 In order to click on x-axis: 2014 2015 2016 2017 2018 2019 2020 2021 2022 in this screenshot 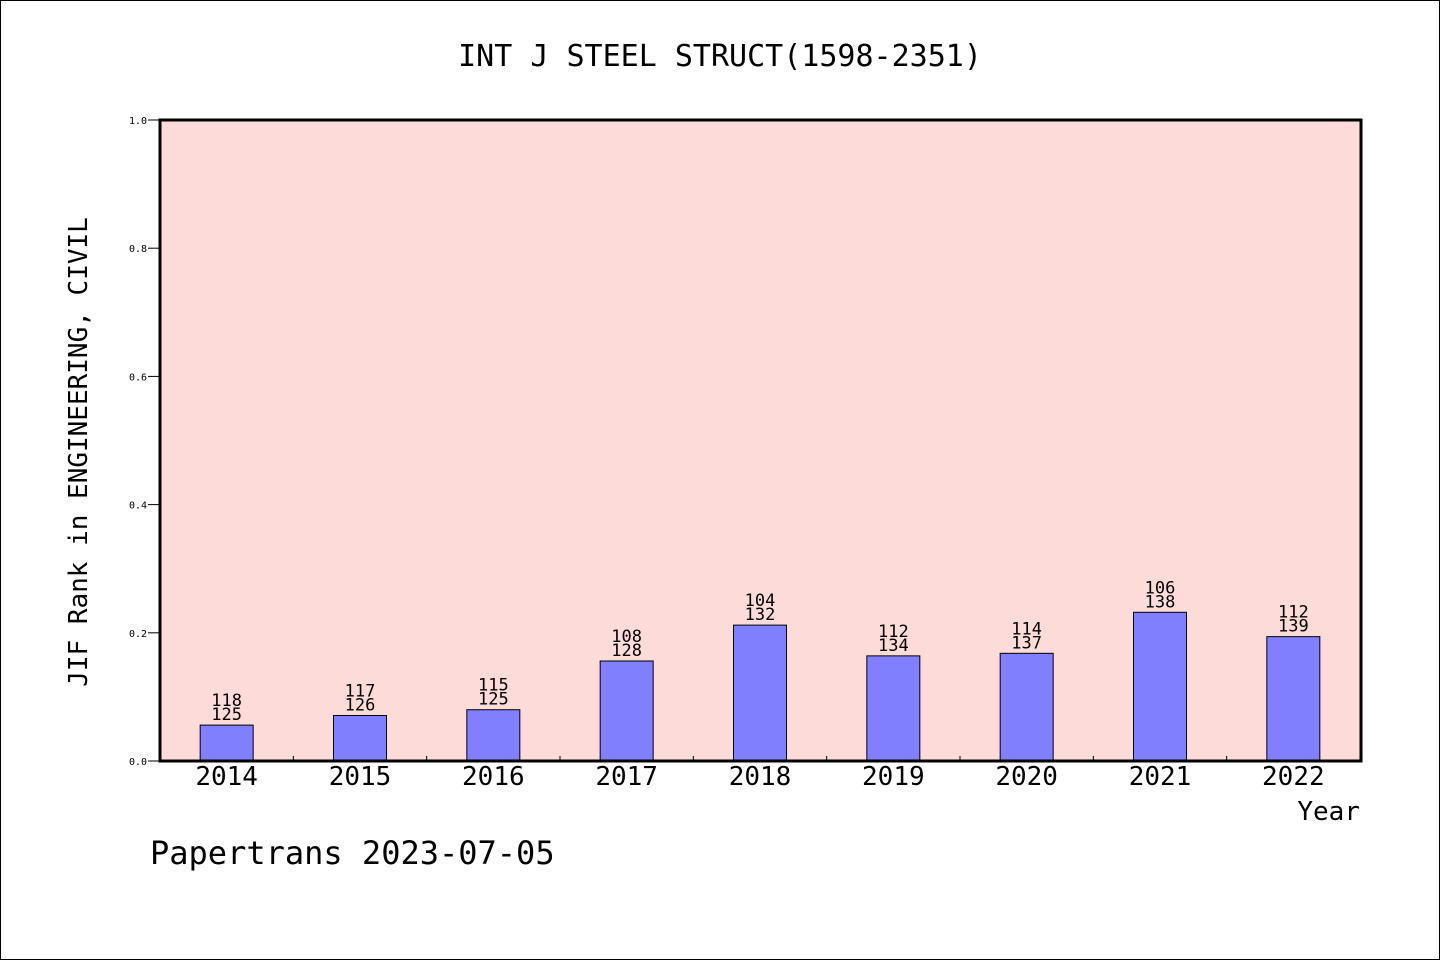, I will do `click(760, 774)`.